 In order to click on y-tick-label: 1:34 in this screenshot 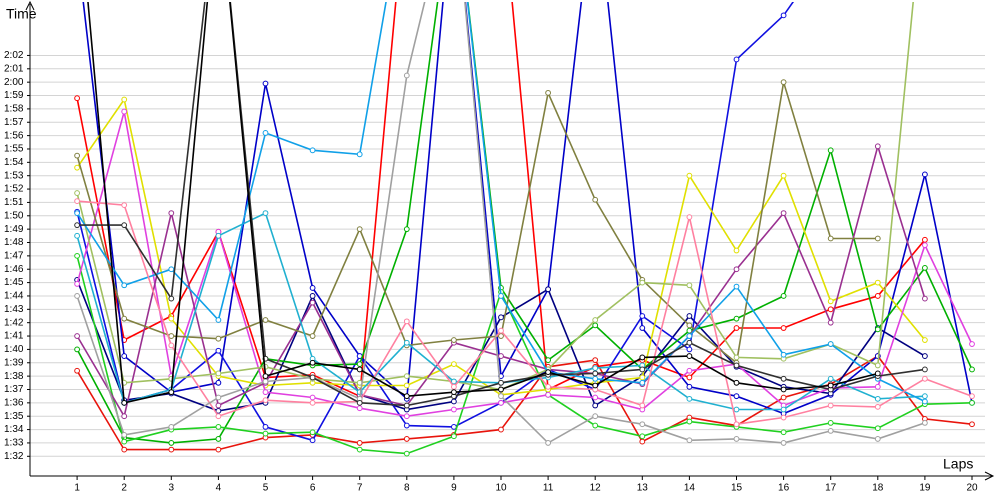, I will do `click(14, 429)`.